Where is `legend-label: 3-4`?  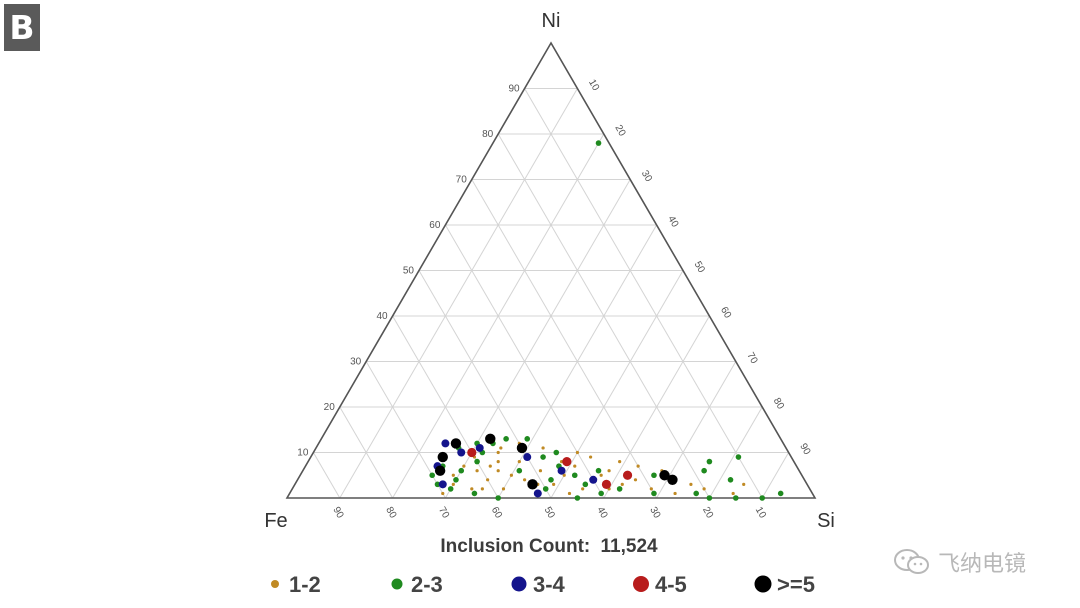 legend-label: 3-4 is located at coordinates (549, 584).